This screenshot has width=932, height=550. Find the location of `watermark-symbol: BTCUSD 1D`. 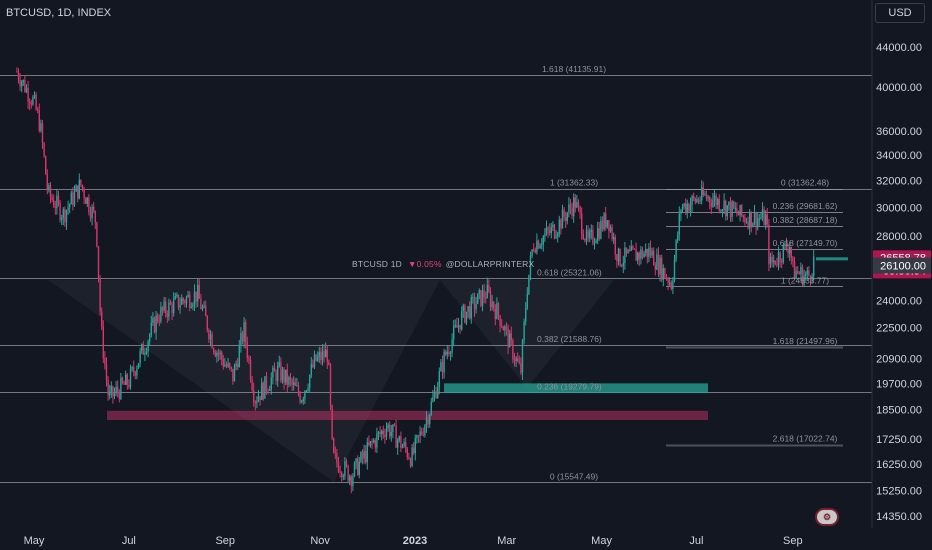

watermark-symbol: BTCUSD 1D is located at coordinates (377, 264).